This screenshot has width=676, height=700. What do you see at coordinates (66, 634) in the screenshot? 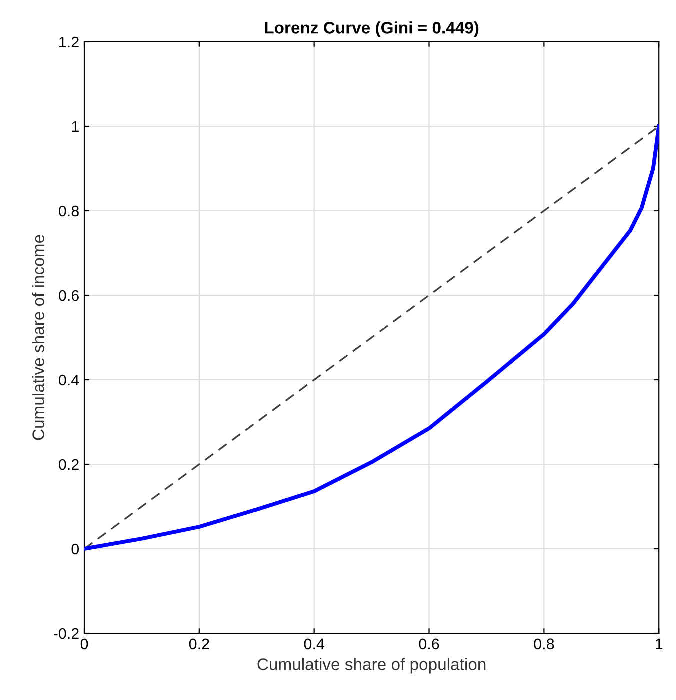
I see `y-tick-label: -0.2` at bounding box center [66, 634].